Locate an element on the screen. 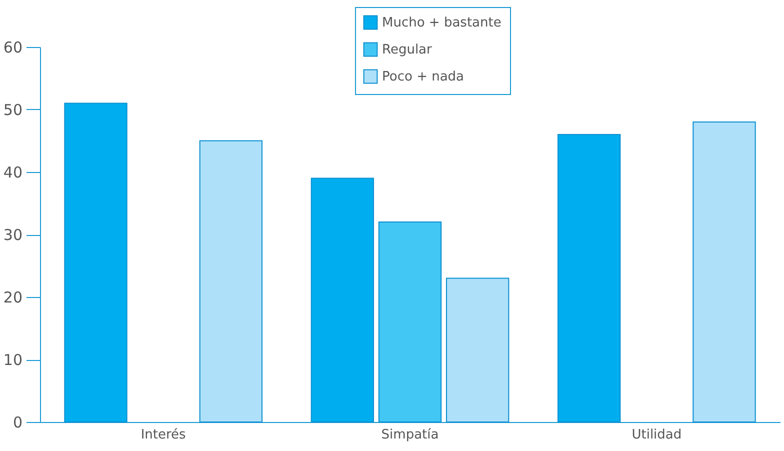 Image resolution: width=784 pixels, height=451 pixels. legend-label: Regular is located at coordinates (407, 50).